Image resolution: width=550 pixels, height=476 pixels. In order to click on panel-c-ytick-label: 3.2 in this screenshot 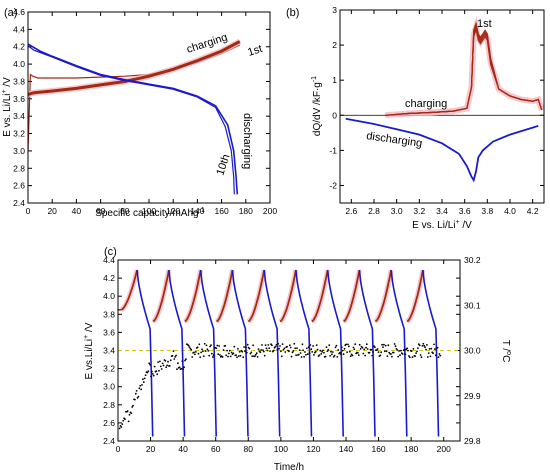, I will do `click(109, 369)`.